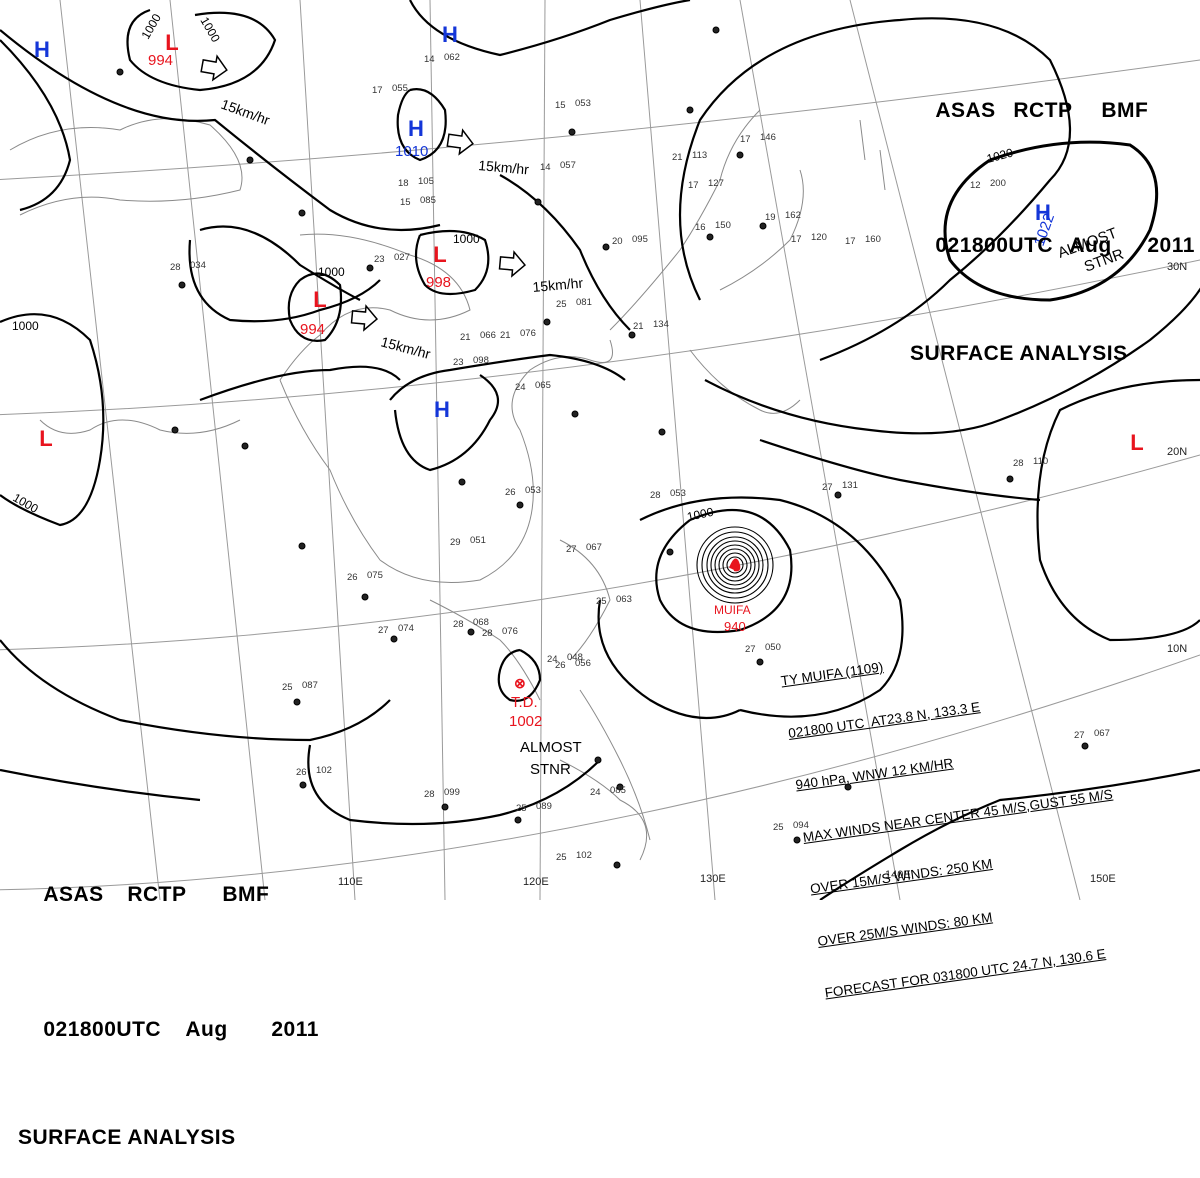 This screenshot has height=1178, width=1200. Describe the element at coordinates (1125, 110) in the screenshot. I see `product-code: BMF` at that location.